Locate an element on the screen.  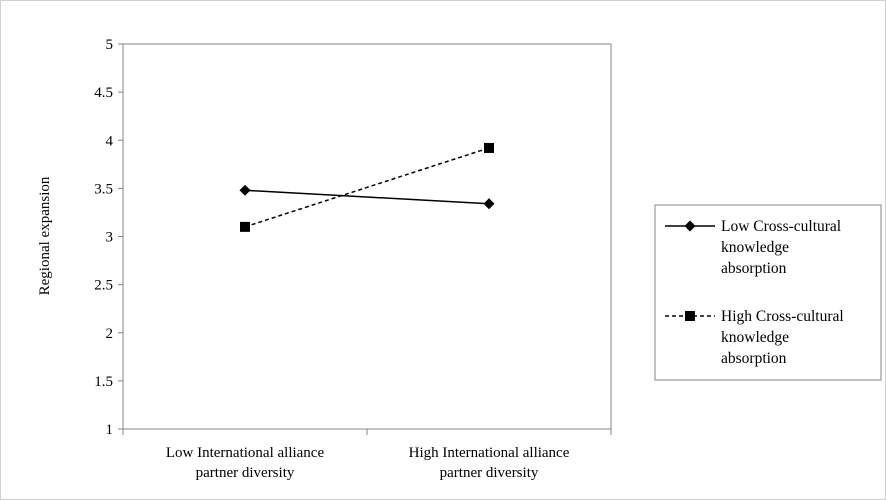
legend-box is located at coordinates (768, 292).